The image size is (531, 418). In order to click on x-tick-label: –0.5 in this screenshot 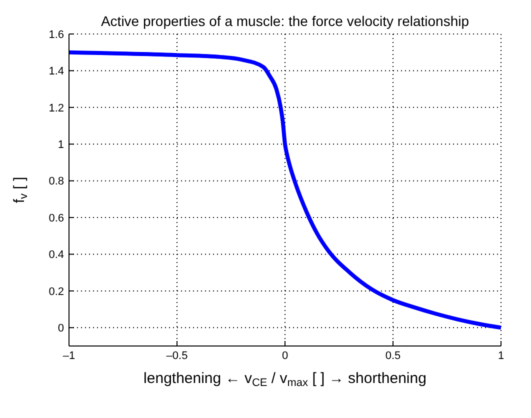, I will do `click(177, 356)`.